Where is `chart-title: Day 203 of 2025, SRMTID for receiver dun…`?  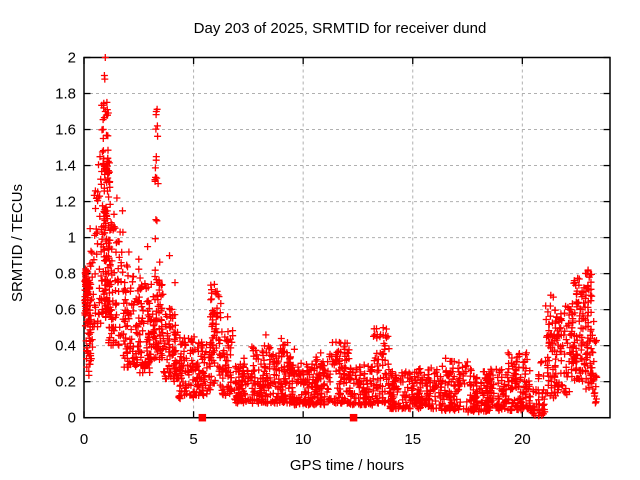
chart-title: Day 203 of 2025, SRMTID for receiver dun… is located at coordinates (340, 28).